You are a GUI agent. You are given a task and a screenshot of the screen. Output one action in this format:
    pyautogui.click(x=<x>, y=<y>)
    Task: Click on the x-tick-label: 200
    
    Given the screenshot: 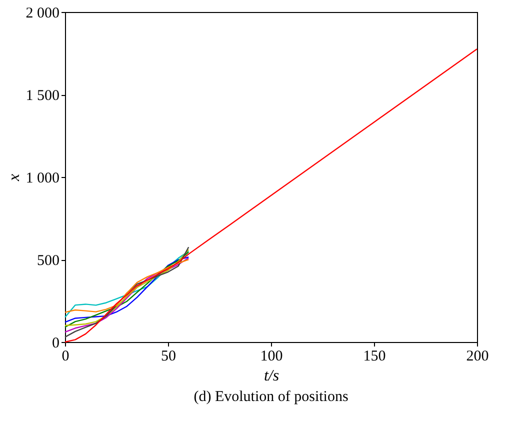 What is the action you would take?
    pyautogui.click(x=477, y=356)
    